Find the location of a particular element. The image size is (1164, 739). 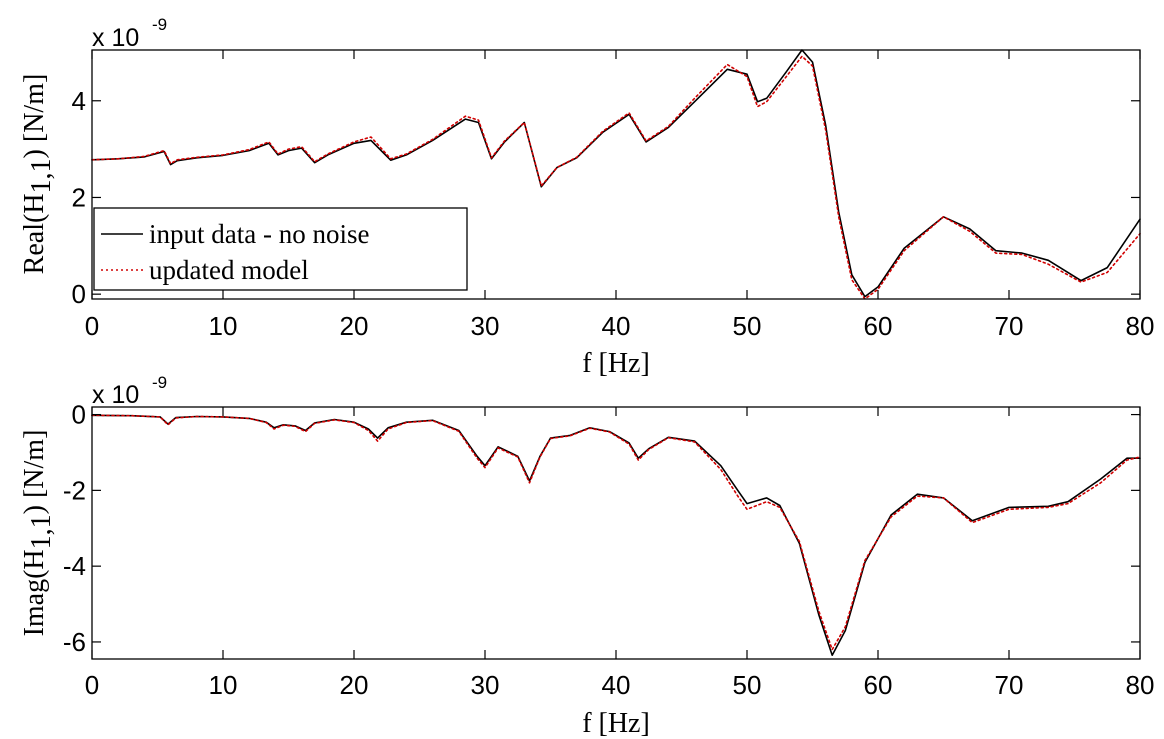

bottom-x-tick-label: 30 is located at coordinates (485, 685).